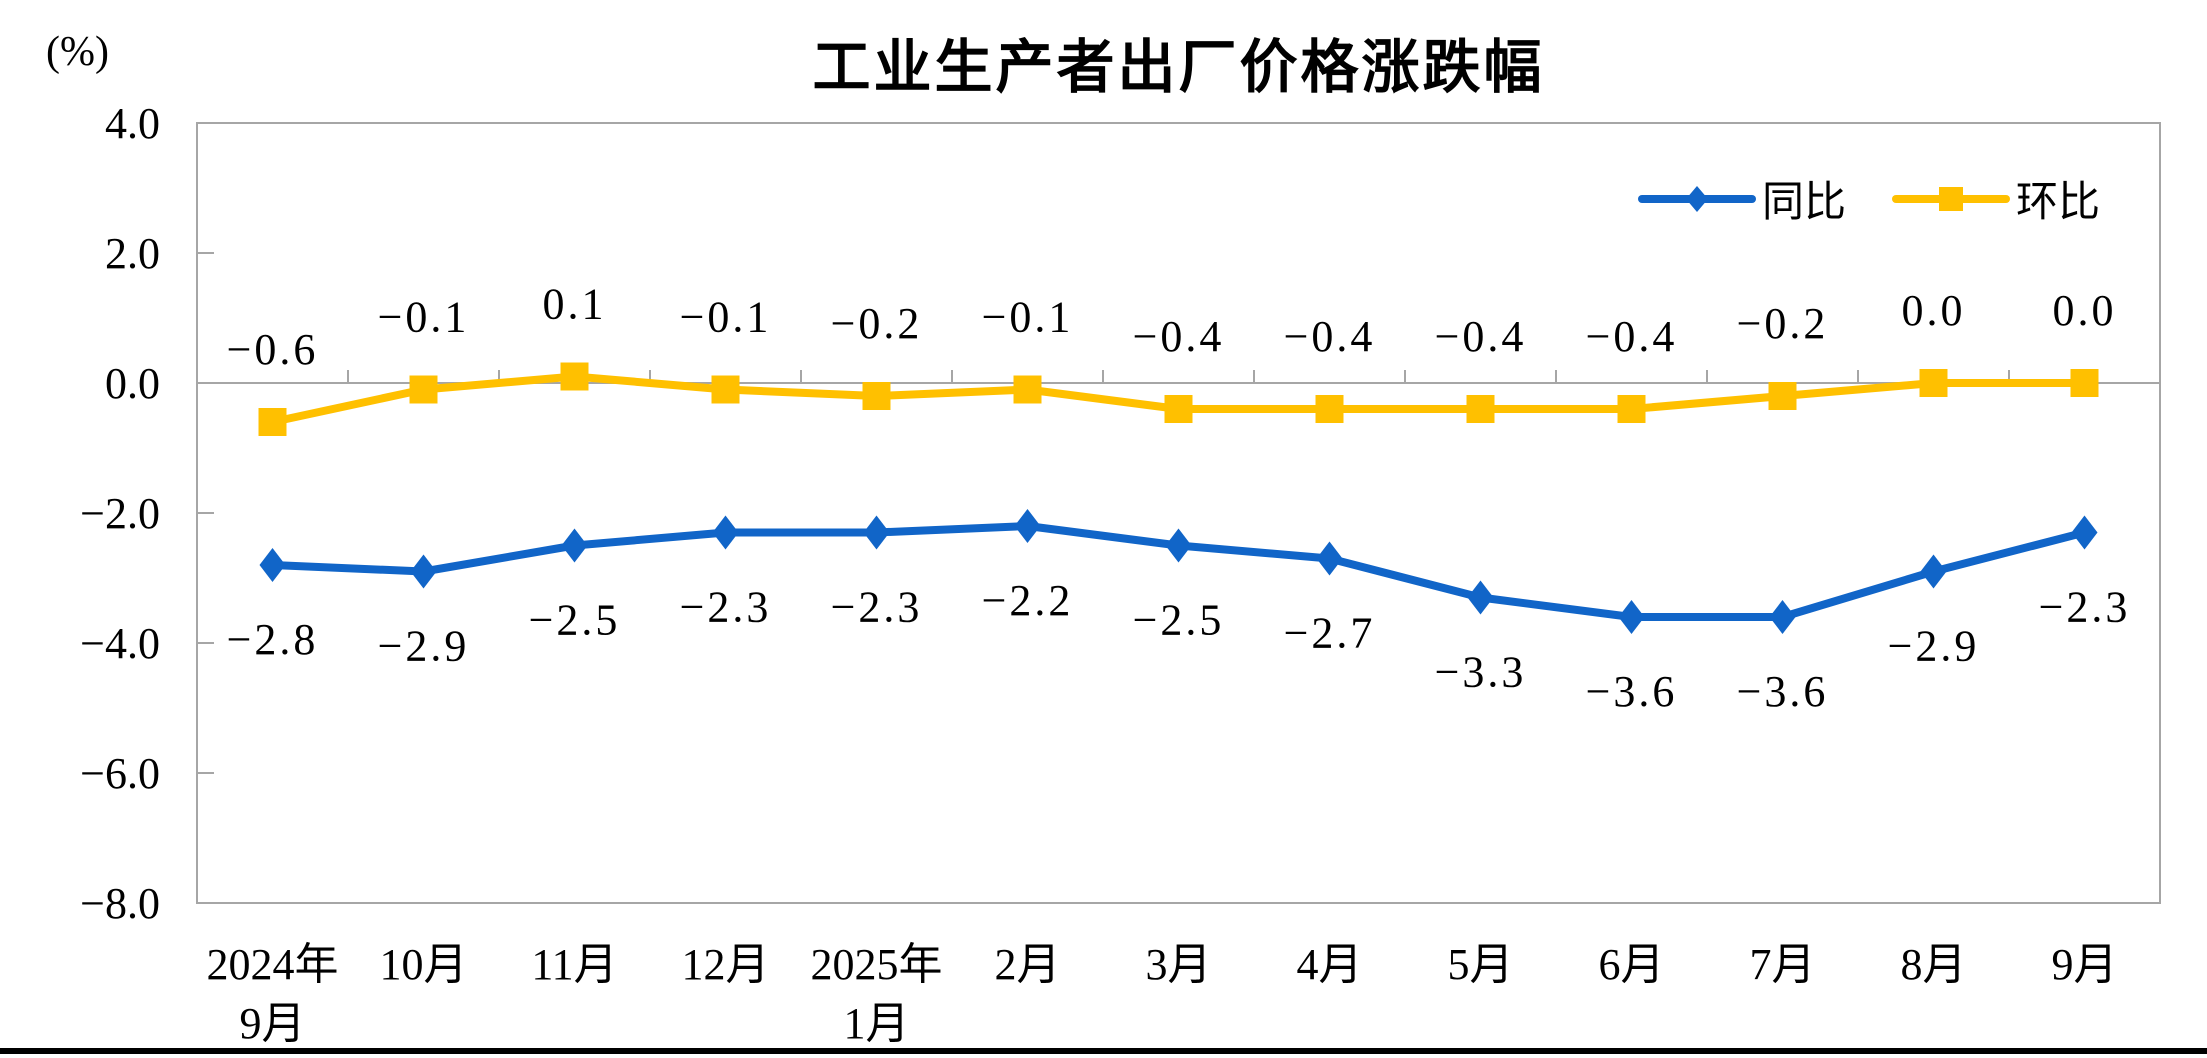 This screenshot has width=2207, height=1058. I want to click on y-axis-tick-label: −6.0, so click(120, 773).